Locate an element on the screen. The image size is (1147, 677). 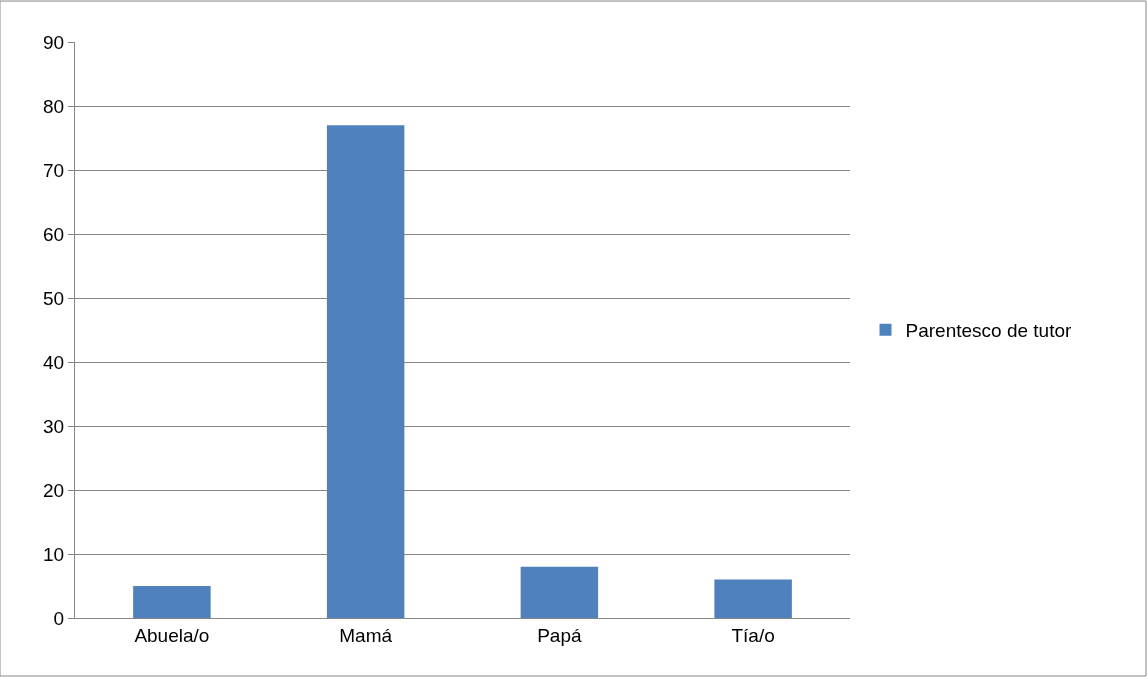
y-tick-label: 10 is located at coordinates (54, 554).